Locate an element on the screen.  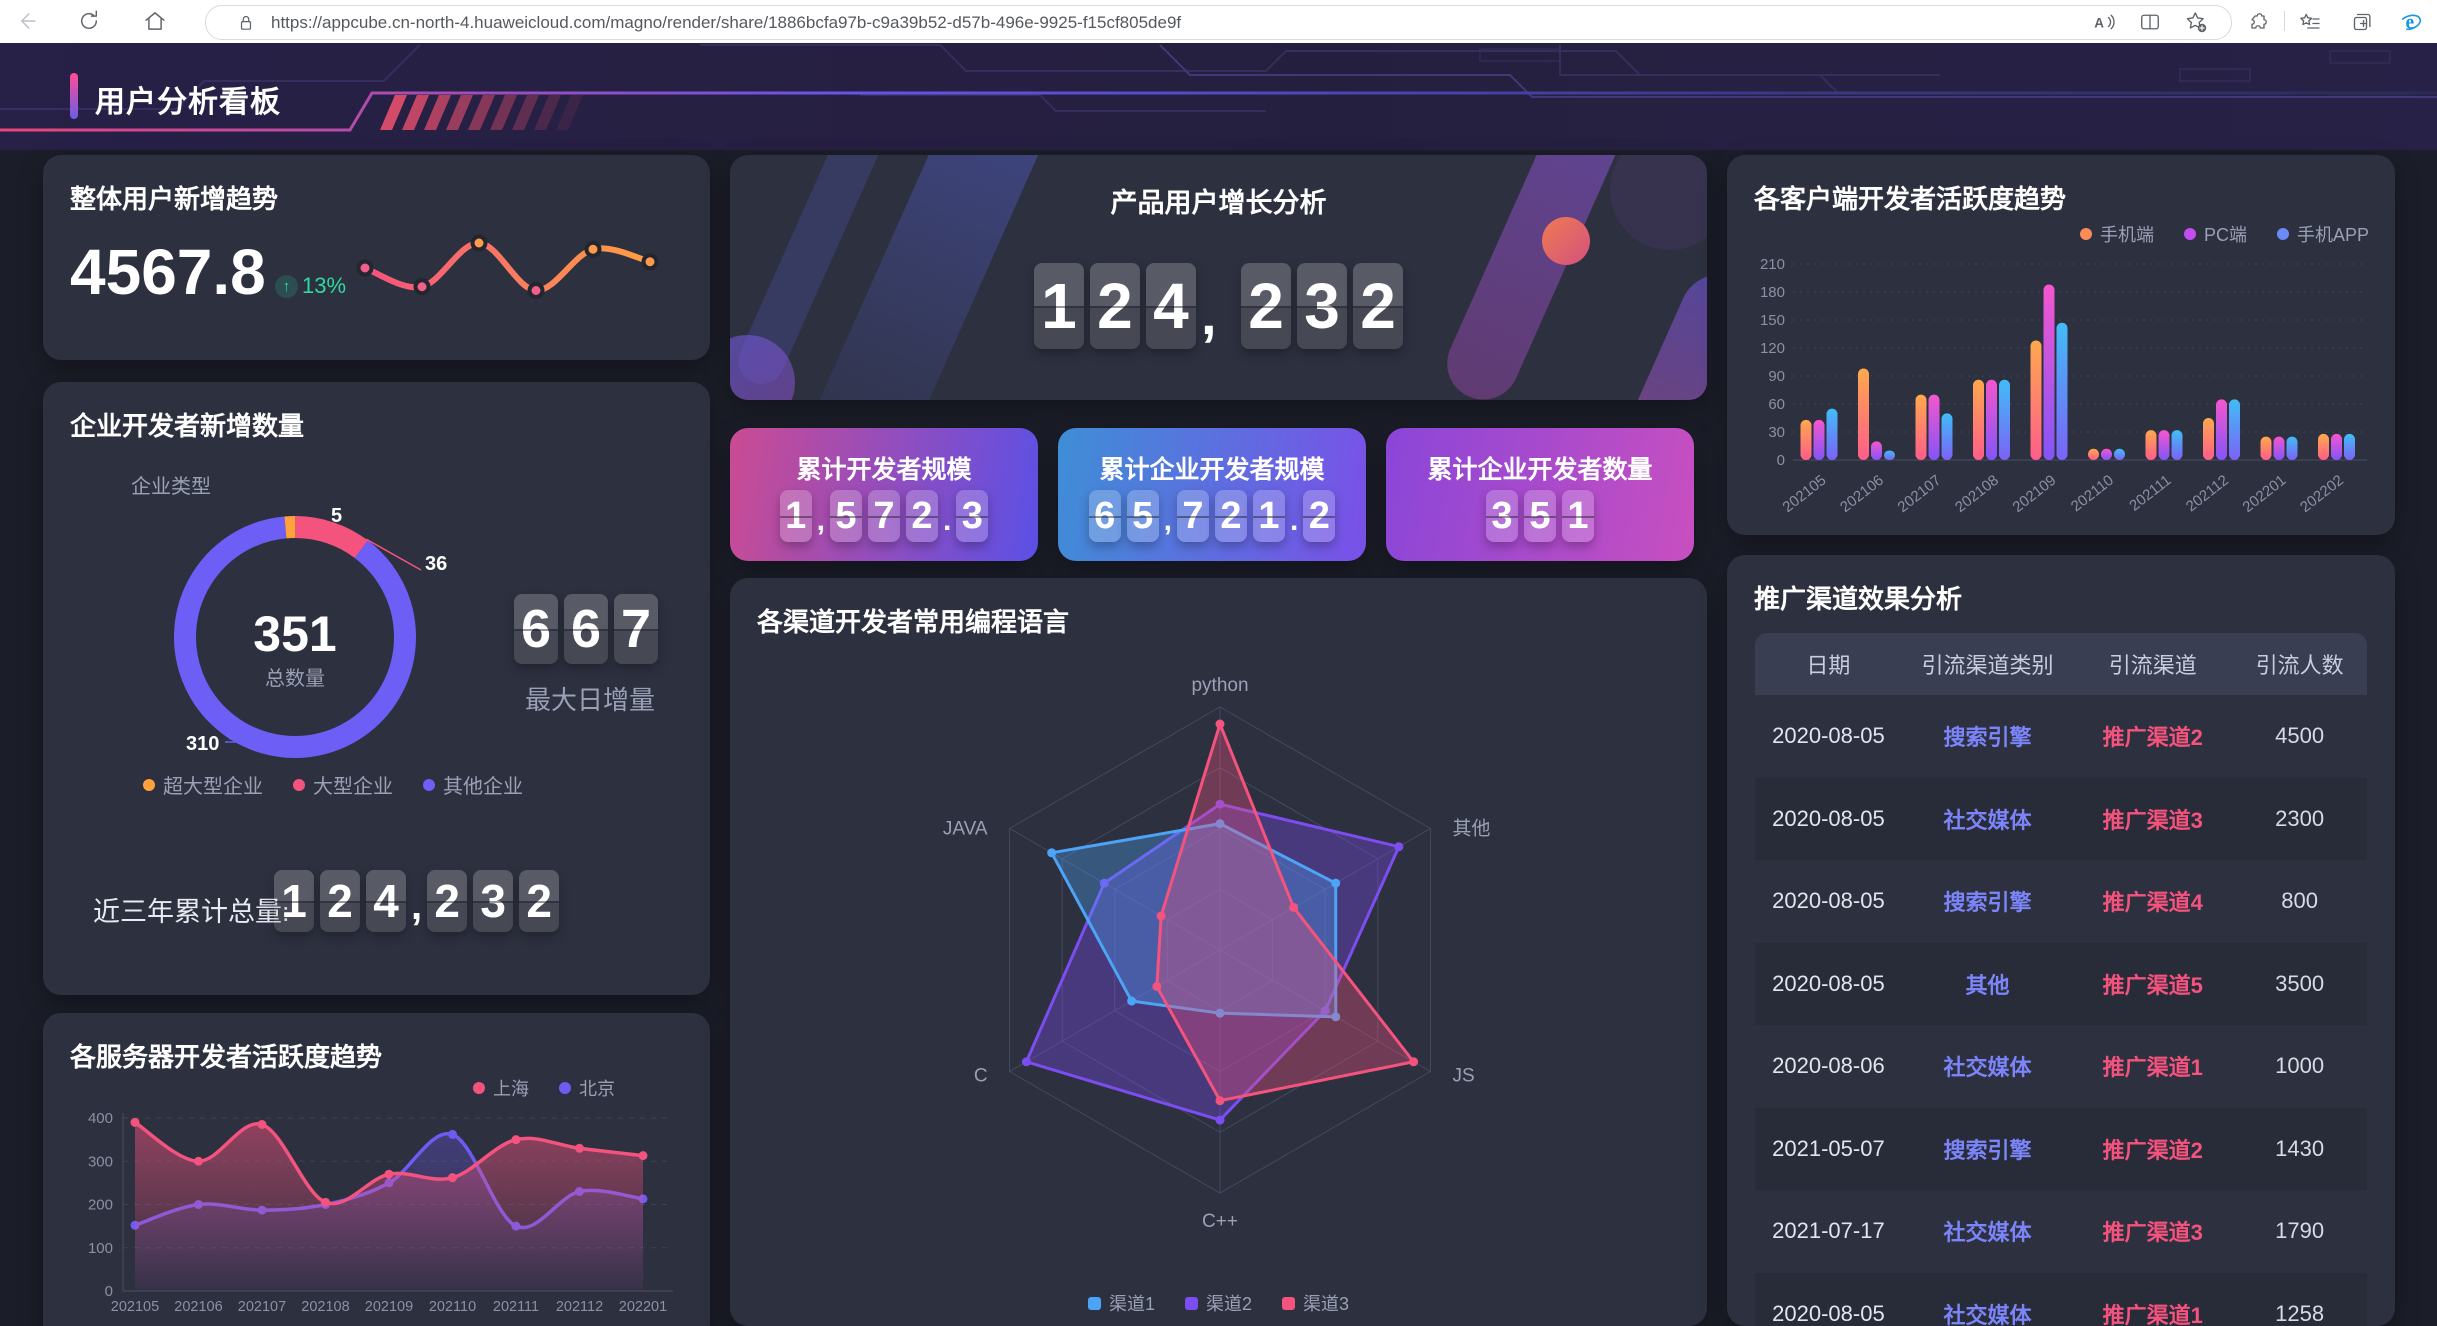
channel-category-cell: 其他 is located at coordinates (1987, 985).